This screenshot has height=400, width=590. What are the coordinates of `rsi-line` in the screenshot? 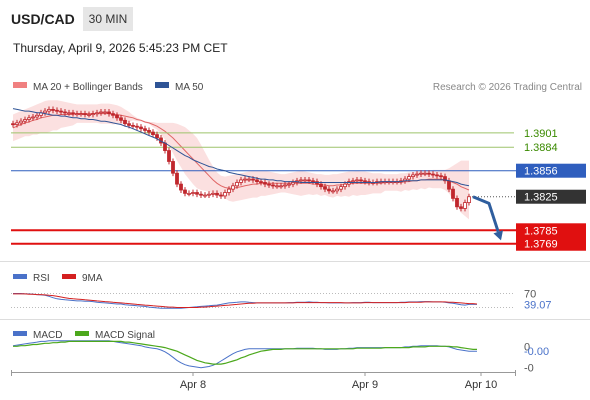 It's located at (245, 301).